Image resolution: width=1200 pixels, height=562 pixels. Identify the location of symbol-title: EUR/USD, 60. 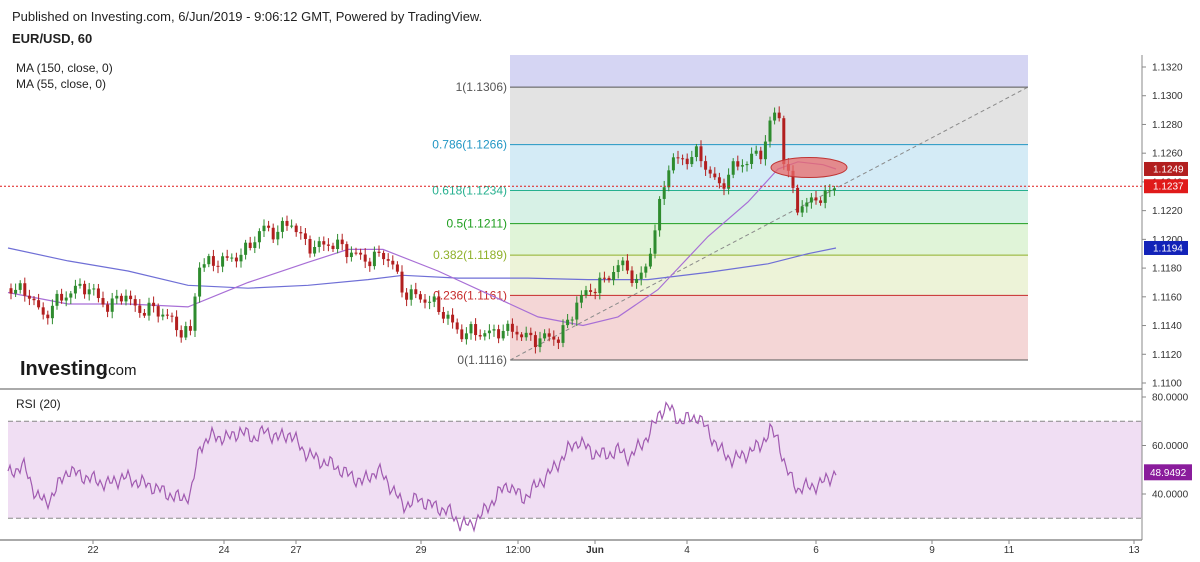
(52, 38).